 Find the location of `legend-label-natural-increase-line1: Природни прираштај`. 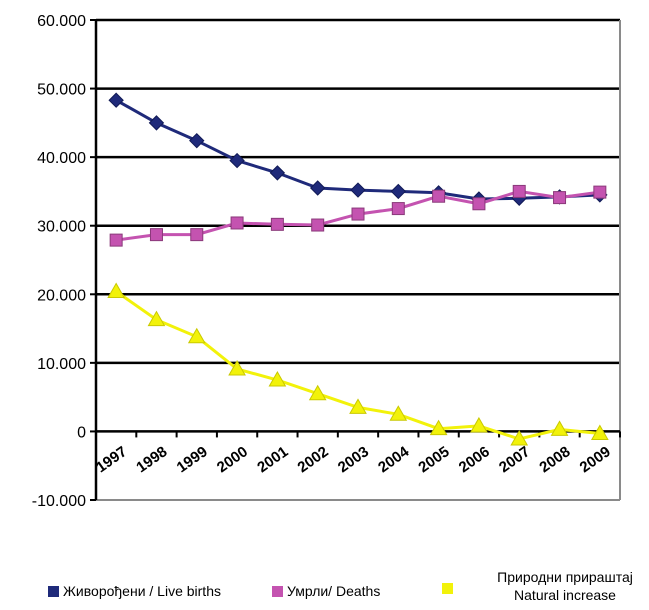

legend-label-natural-increase-line1: Природни прираштај is located at coordinates (565, 577).